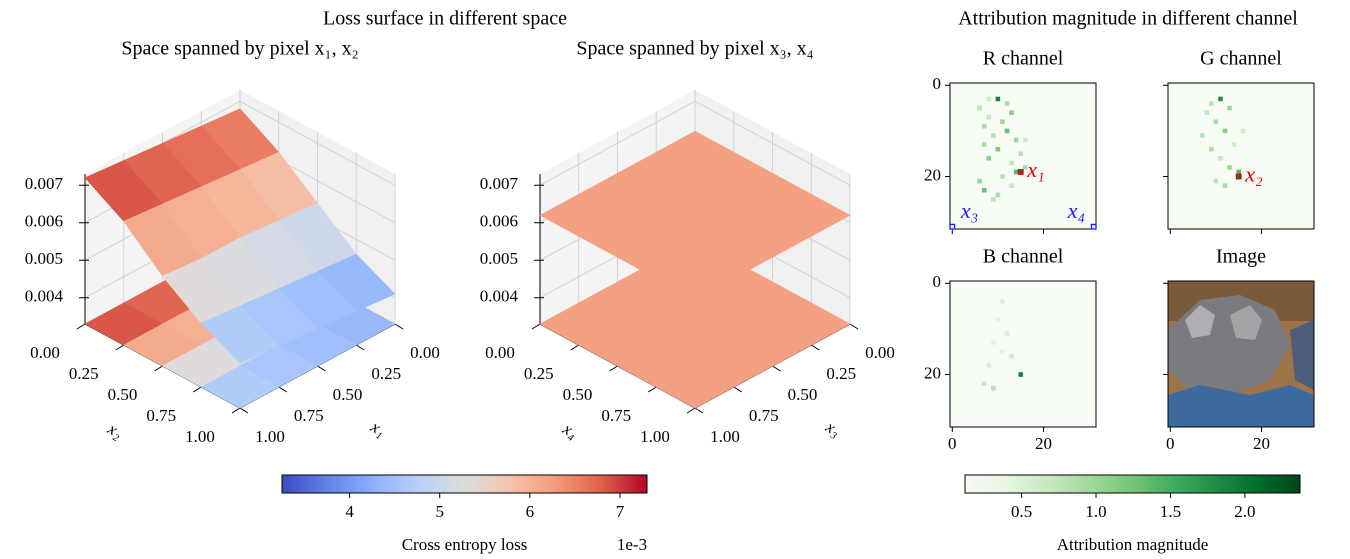 The height and width of the screenshot is (559, 1350). I want to click on x-tick-label: 0.00, so click(880, 352).